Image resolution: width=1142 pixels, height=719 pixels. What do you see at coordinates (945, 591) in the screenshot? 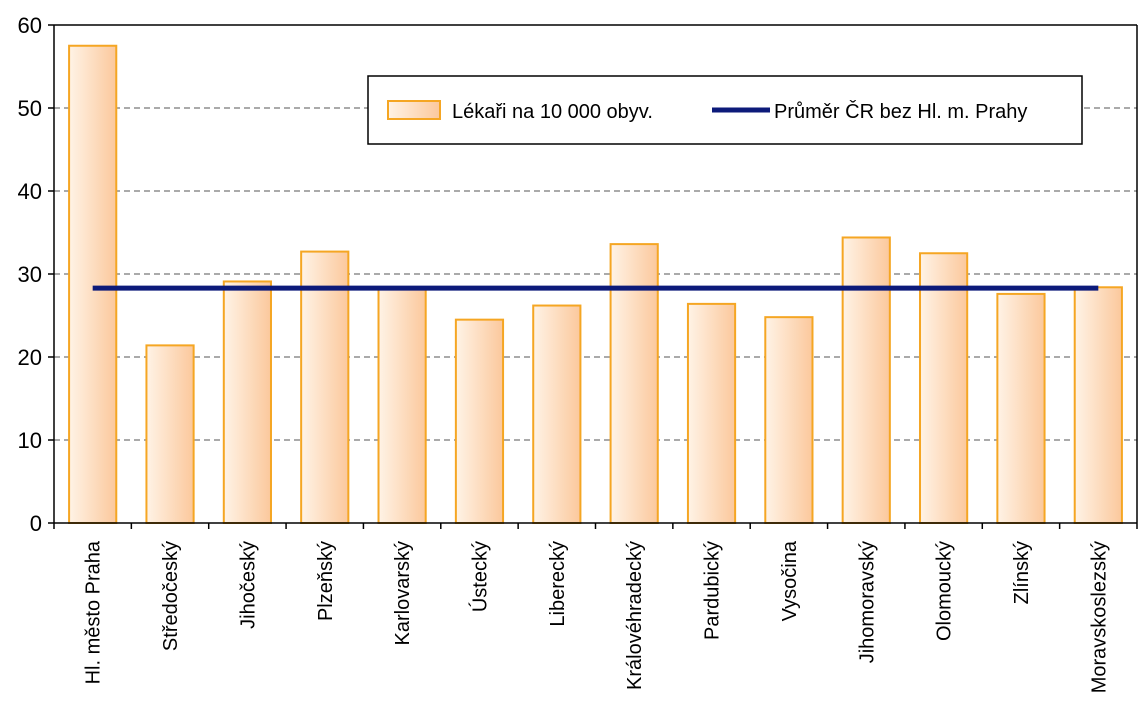
I see `category-label: Olomoucký` at bounding box center [945, 591].